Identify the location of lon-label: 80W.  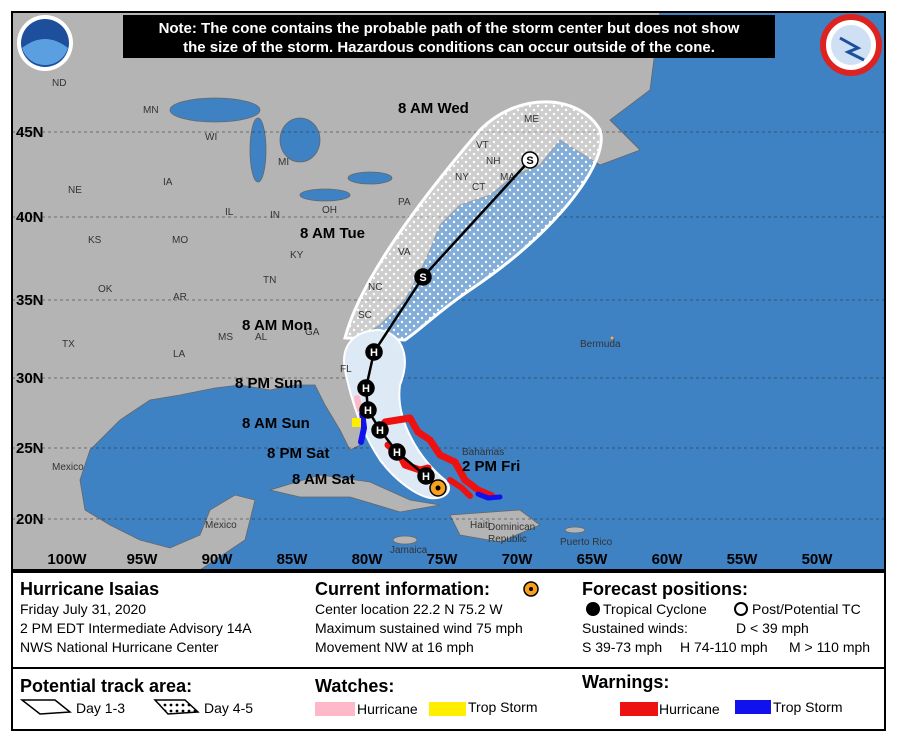
(368, 559).